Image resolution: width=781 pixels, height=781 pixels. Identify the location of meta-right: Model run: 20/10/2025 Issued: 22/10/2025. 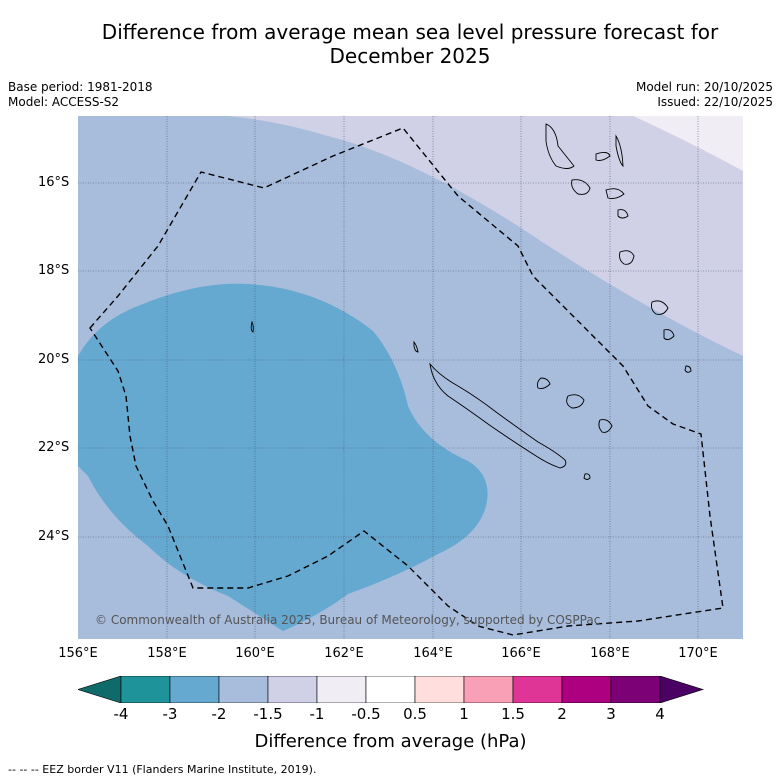
(704, 95).